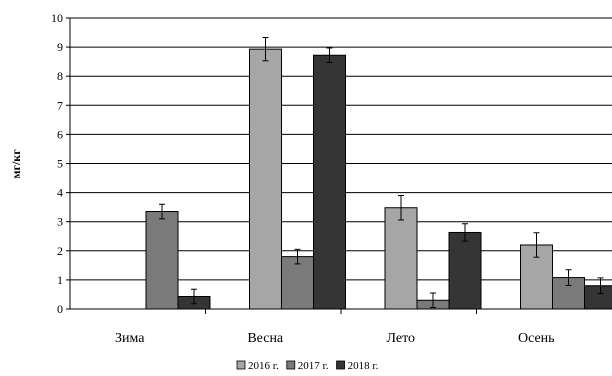  Describe the element at coordinates (60, 47) in the screenshot. I see `y-tick-label: 9` at that location.